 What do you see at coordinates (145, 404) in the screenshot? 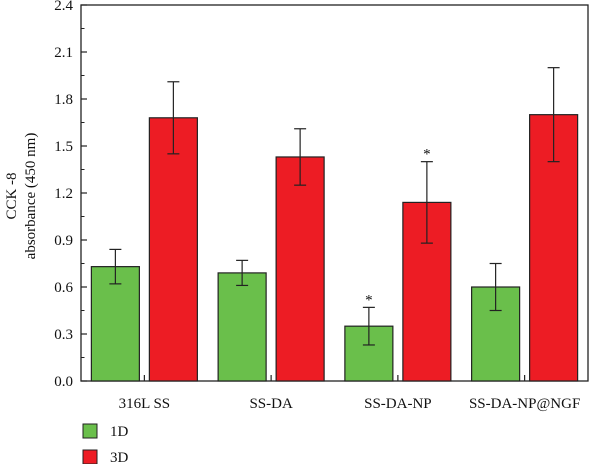
I see `x-category-label: 316L SS` at bounding box center [145, 404].